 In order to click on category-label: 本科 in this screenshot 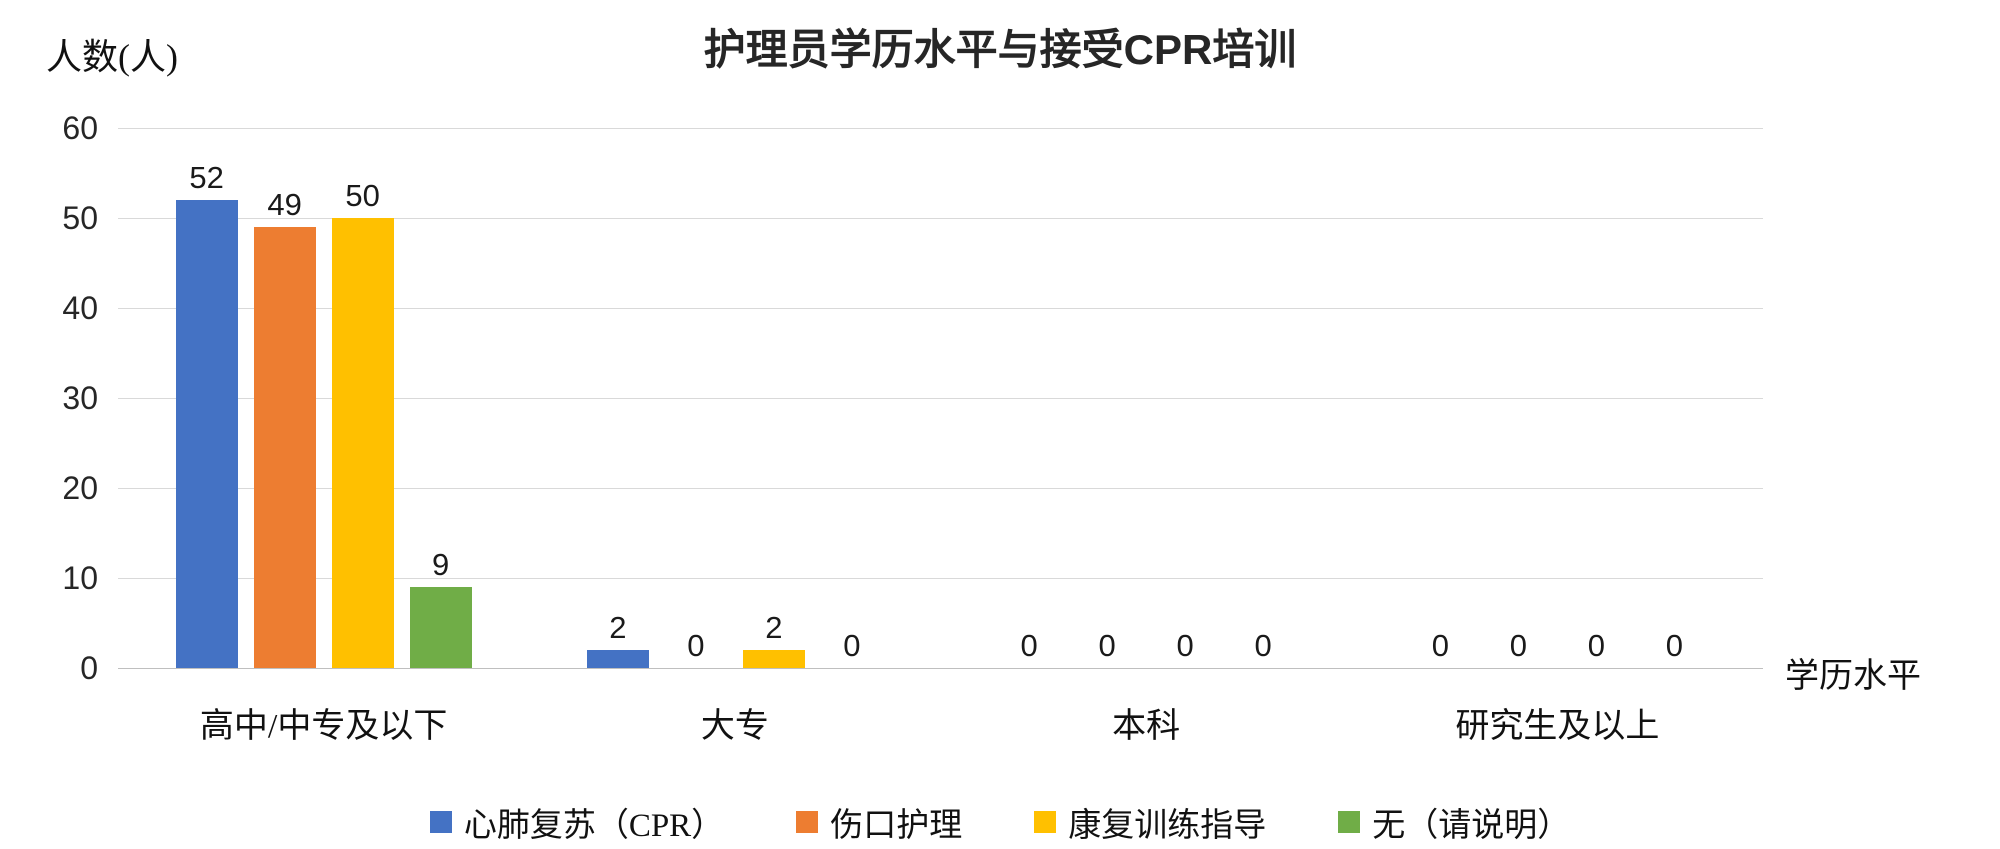, I will do `click(1146, 726)`.